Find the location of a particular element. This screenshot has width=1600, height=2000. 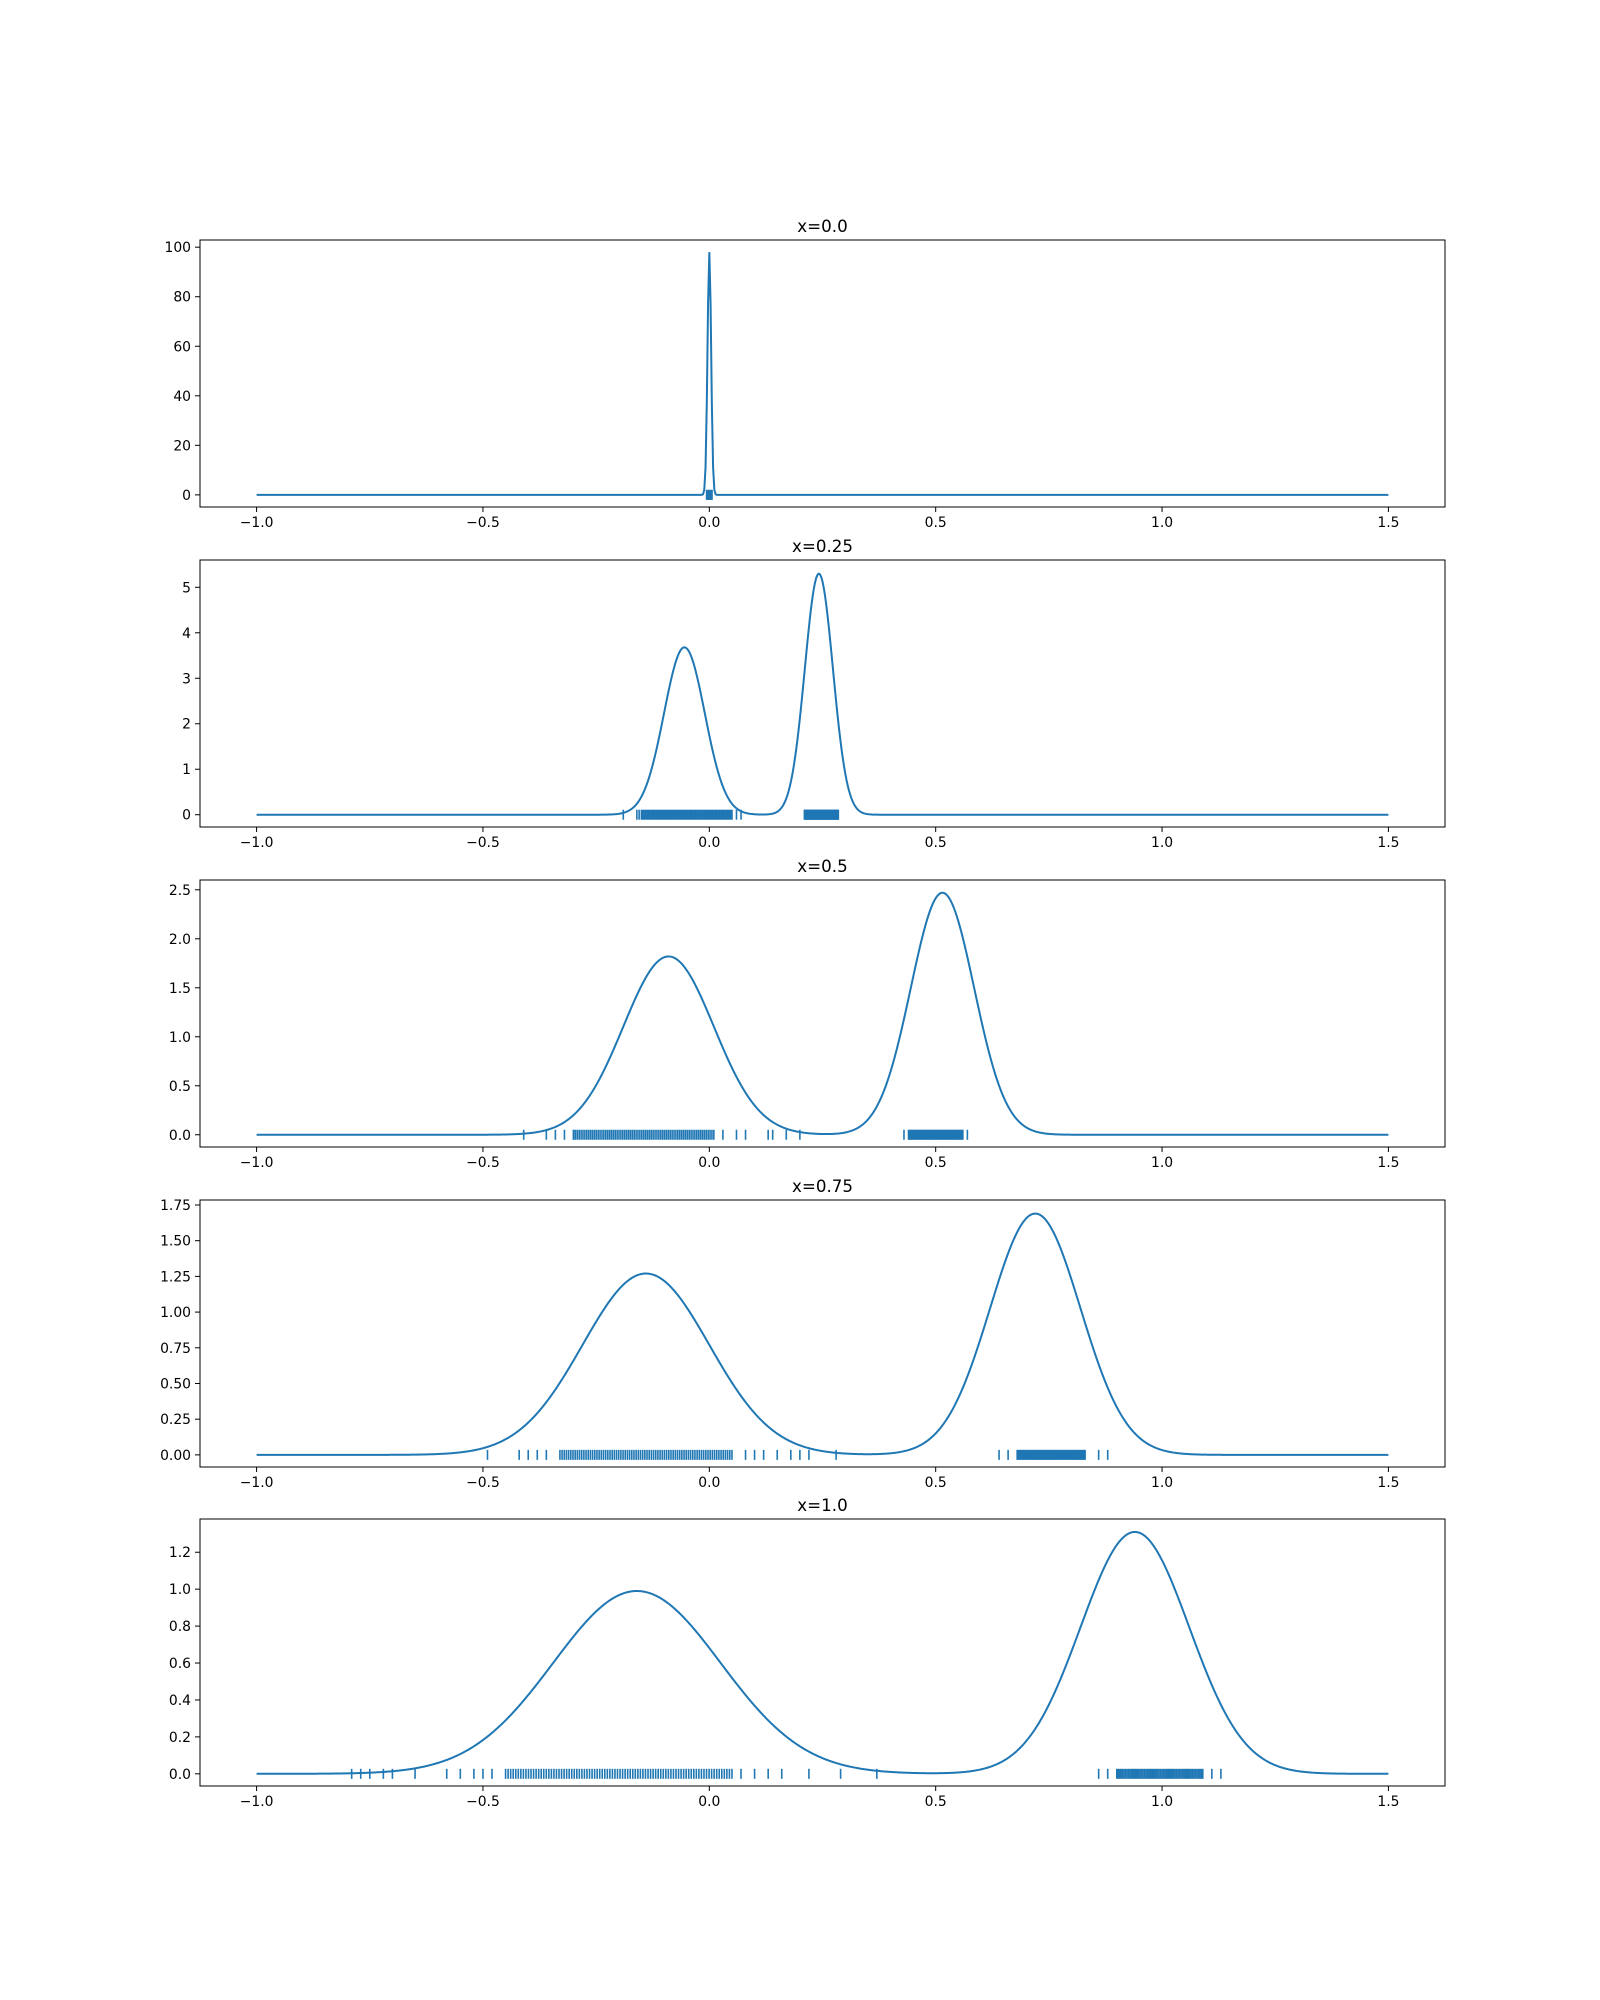

y-tick-label: 100 is located at coordinates (177, 248).